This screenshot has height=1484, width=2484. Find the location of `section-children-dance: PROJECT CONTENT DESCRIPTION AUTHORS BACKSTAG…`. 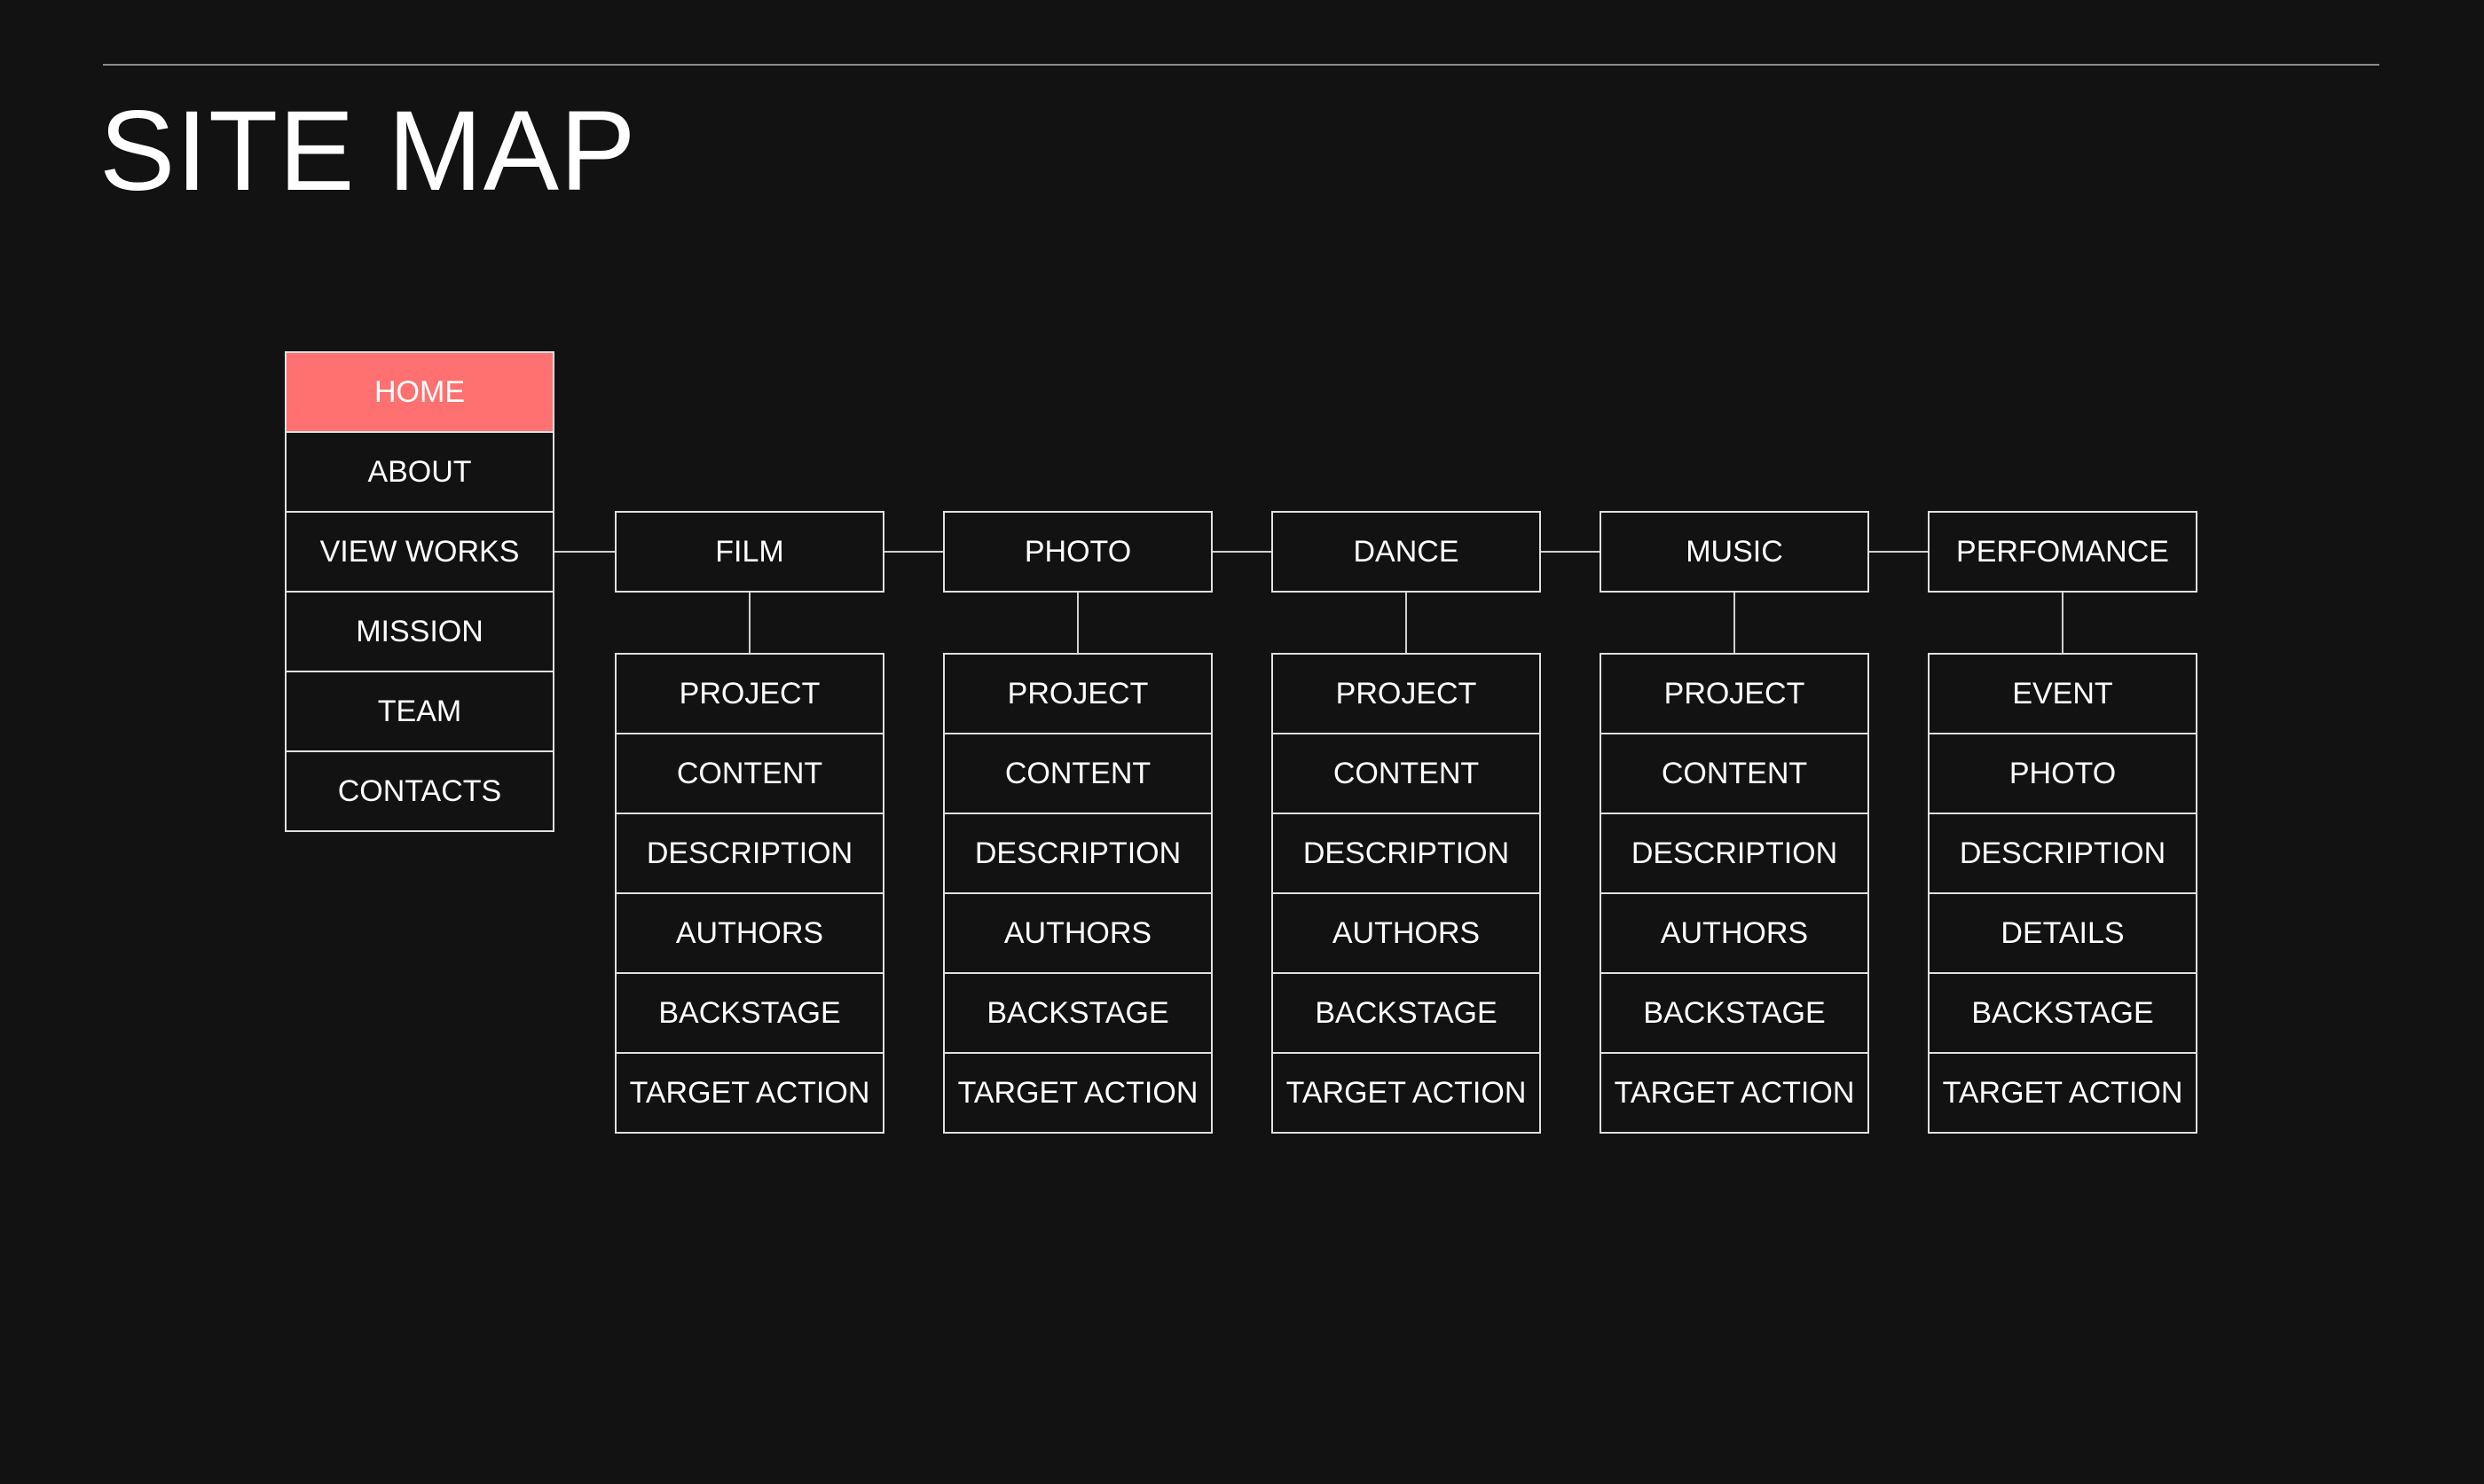

section-children-dance: PROJECT CONTENT DESCRIPTION AUTHORS BACKSTAG… is located at coordinates (1406, 893).